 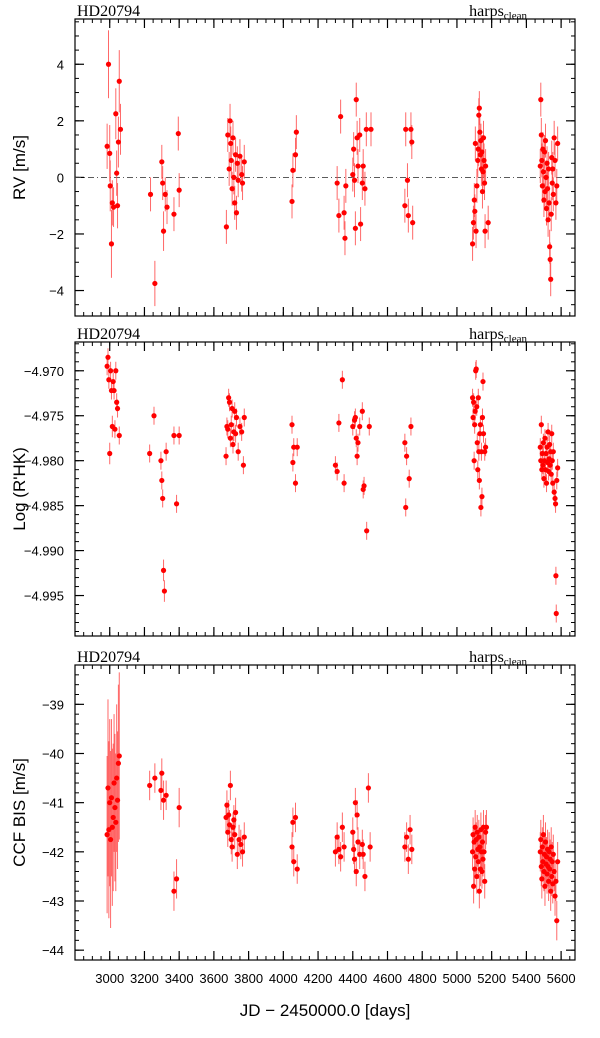 I want to click on y-tick-label: −4.995, so click(x=44, y=596).